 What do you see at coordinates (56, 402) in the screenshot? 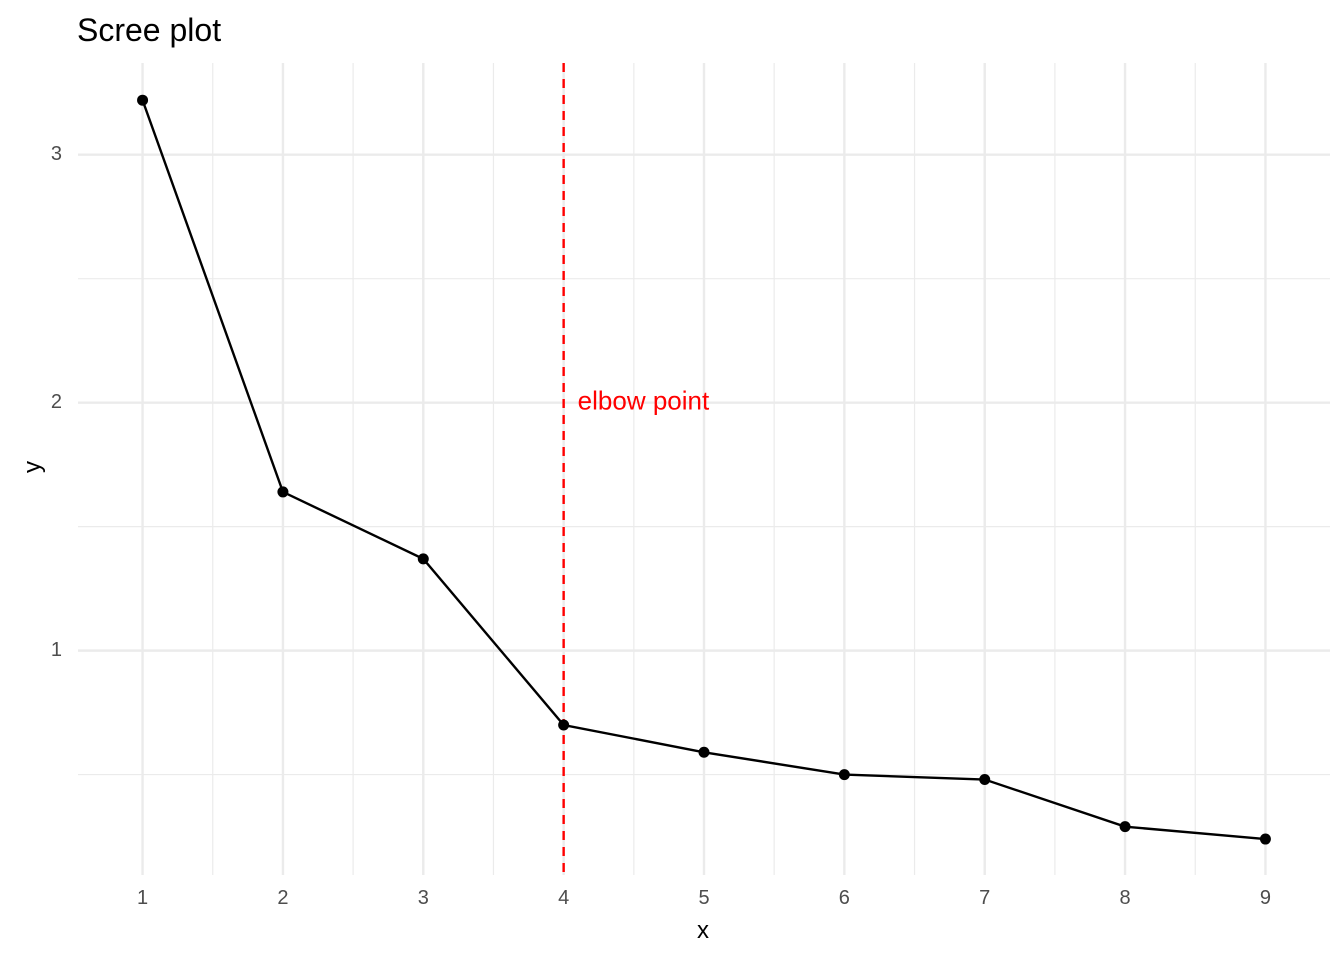
I see `y-tick-label: 2` at bounding box center [56, 402].